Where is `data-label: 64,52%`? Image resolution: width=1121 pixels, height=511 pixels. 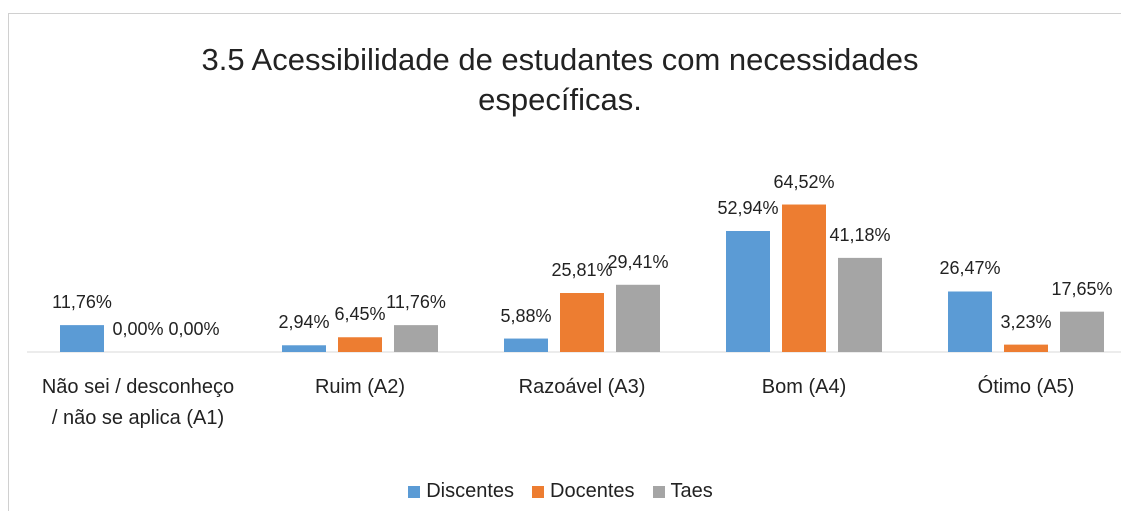
data-label: 64,52% is located at coordinates (804, 181).